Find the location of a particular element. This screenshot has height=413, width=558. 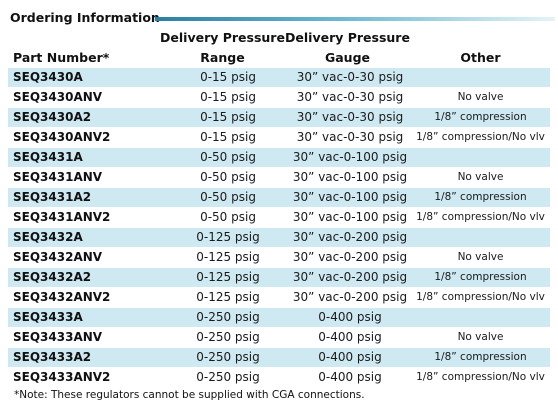

header-range-line2: Range is located at coordinates (222, 57).